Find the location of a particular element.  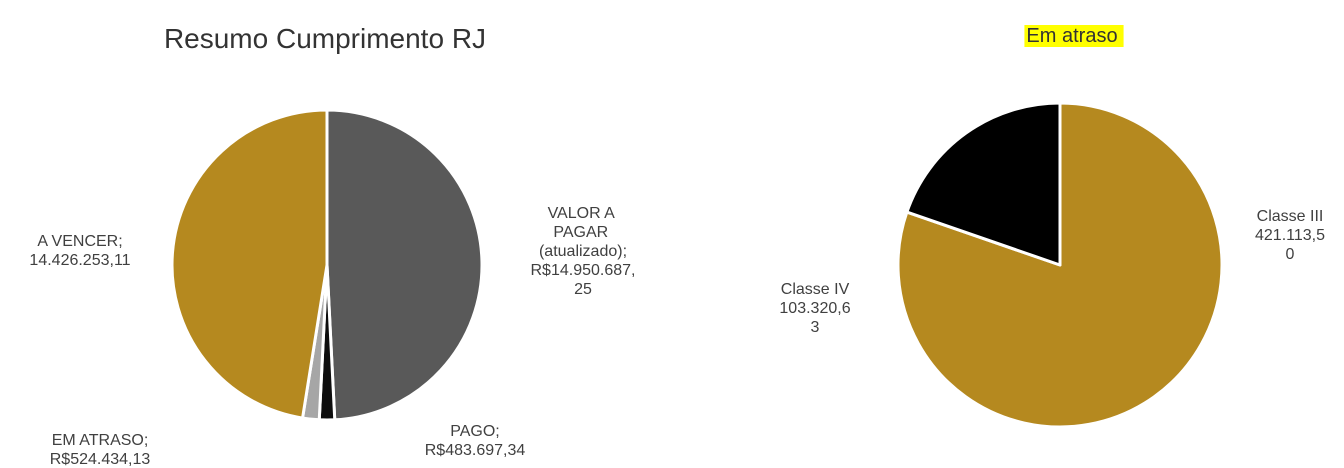

label-line: 3 is located at coordinates (815, 327).